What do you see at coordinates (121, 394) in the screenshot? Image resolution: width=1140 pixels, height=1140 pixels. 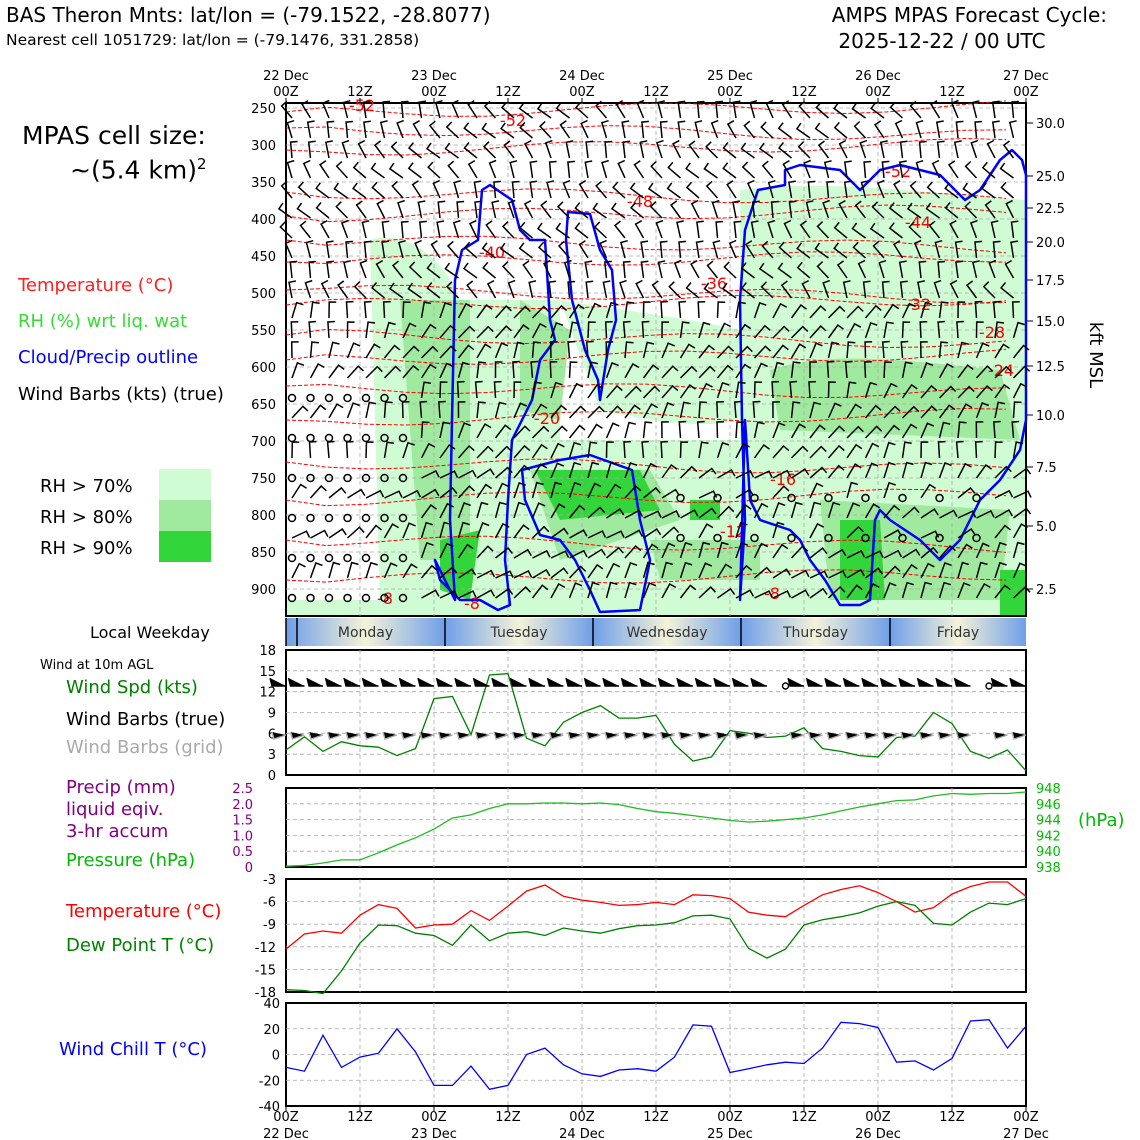 I see `legend-label: Wind Barbs (kts) (true)` at bounding box center [121, 394].